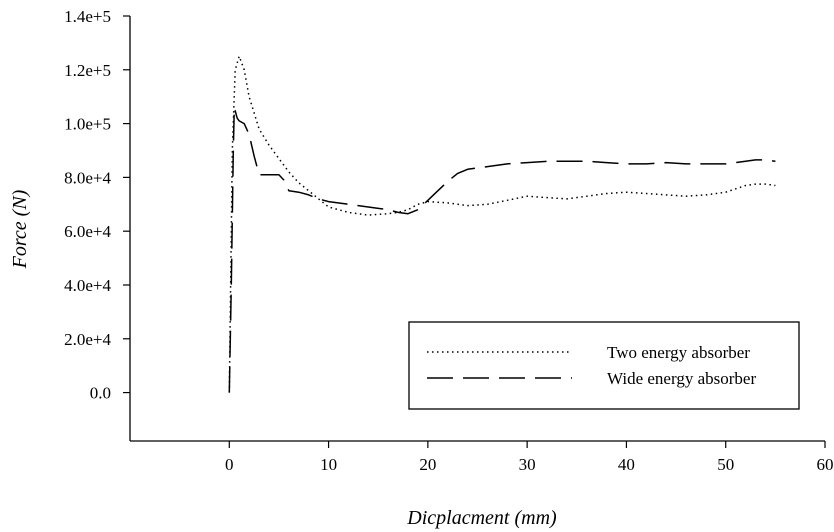  I want to click on x-tick-label: 40, so click(626, 464).